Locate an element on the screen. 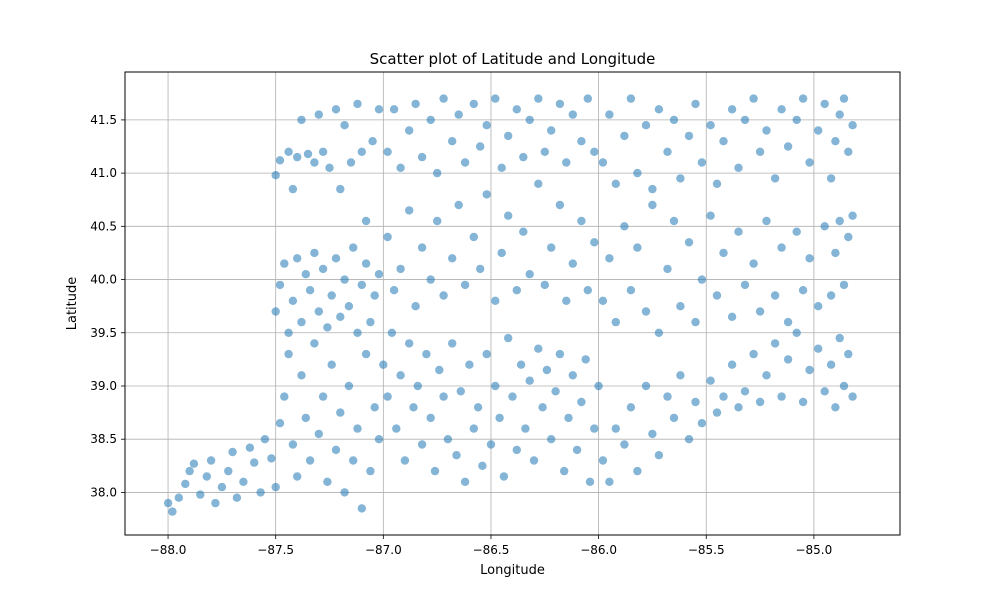 Image resolution: width=1000 pixels, height=604 pixels. chart-title: Scatter plot of Latitude and Longitude is located at coordinates (513, 59).